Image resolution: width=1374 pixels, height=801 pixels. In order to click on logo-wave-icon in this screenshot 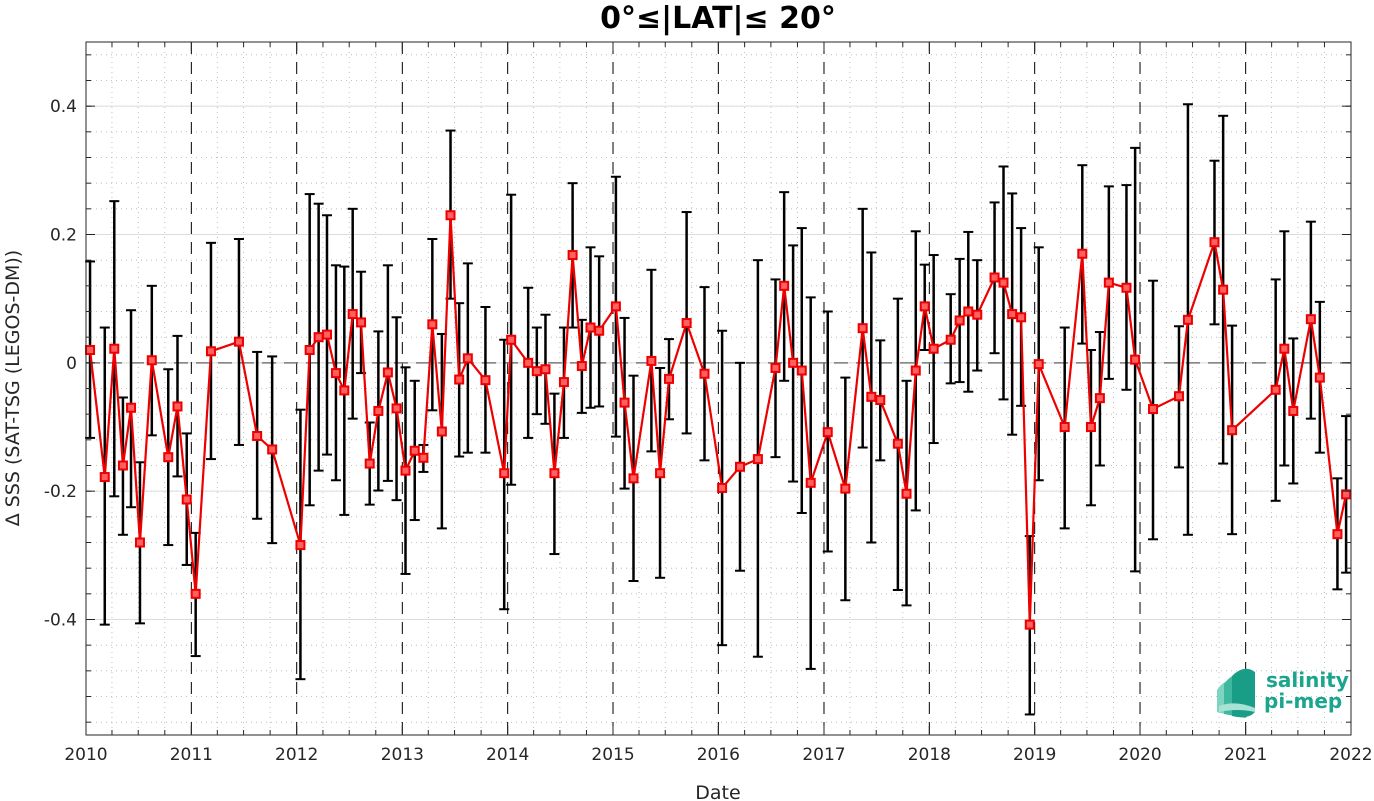, I will do `click(1236, 693)`.